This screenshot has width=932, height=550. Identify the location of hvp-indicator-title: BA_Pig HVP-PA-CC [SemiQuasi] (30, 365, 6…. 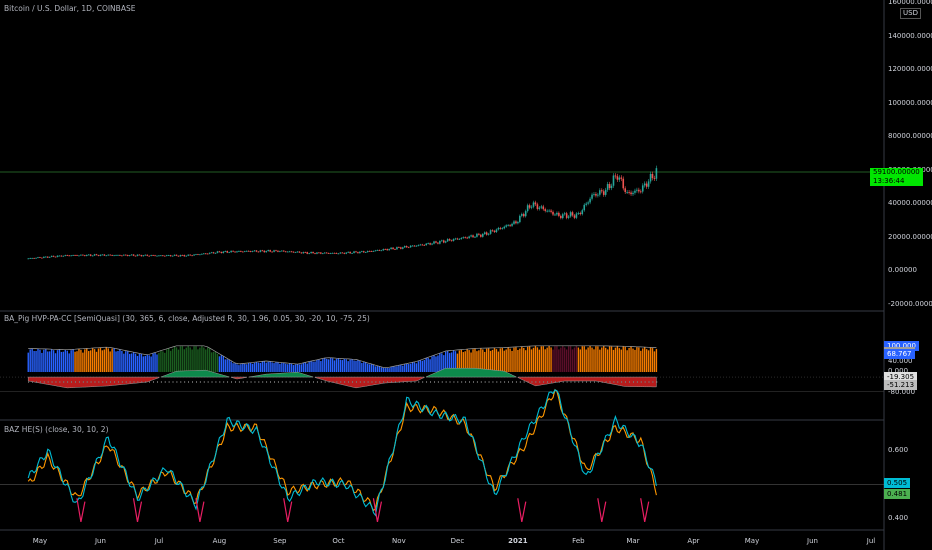
(187, 318).